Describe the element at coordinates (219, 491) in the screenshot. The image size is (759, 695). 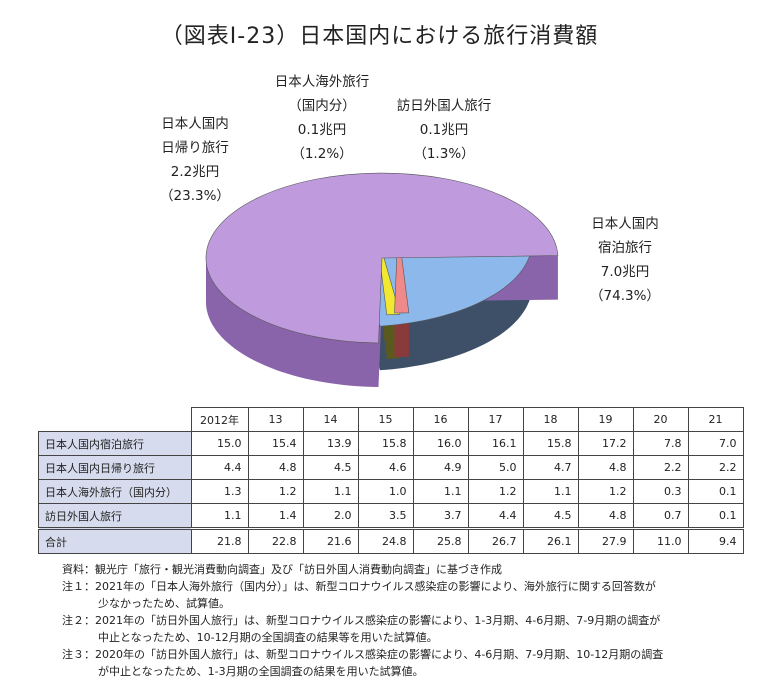
I see `table-cell: 1.3` at that location.